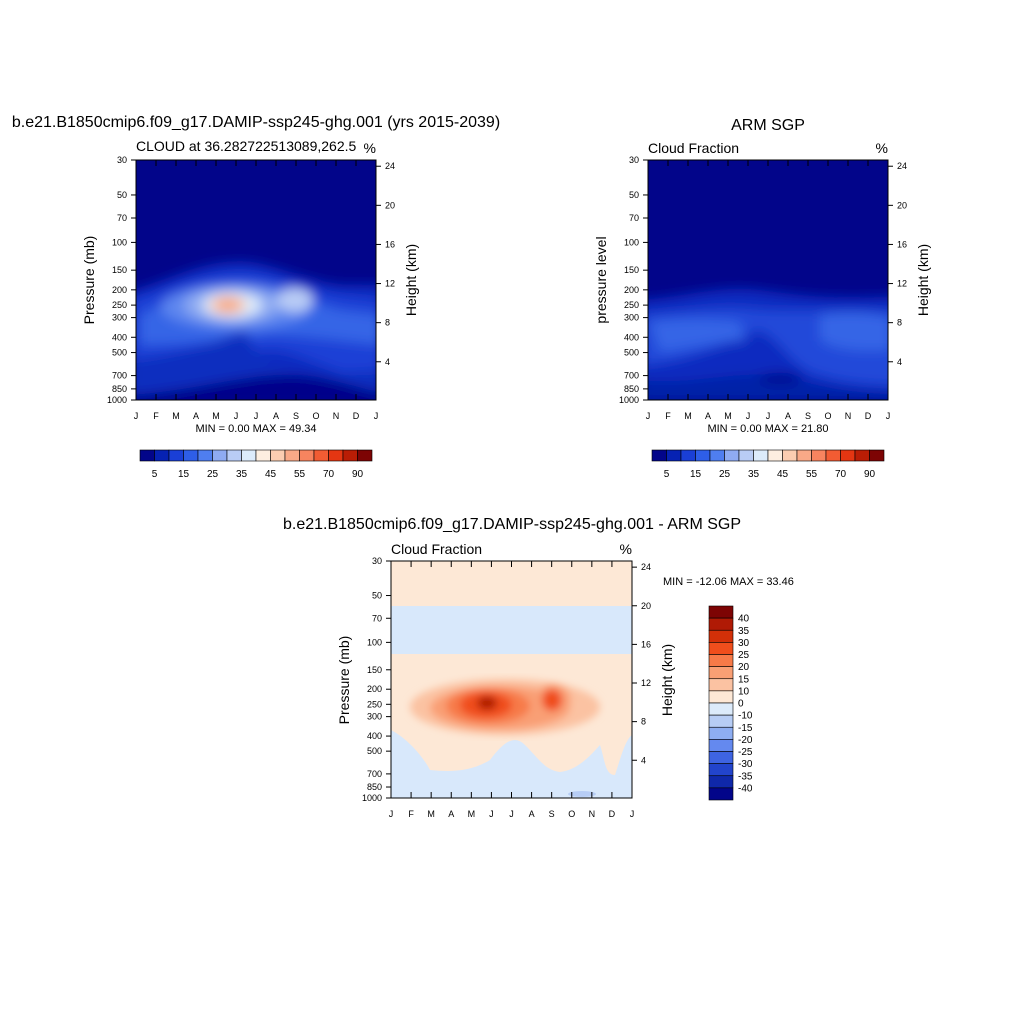 The image size is (1024, 1024). What do you see at coordinates (256, 387) in the screenshot?
I see `contour-surface-low` at bounding box center [256, 387].